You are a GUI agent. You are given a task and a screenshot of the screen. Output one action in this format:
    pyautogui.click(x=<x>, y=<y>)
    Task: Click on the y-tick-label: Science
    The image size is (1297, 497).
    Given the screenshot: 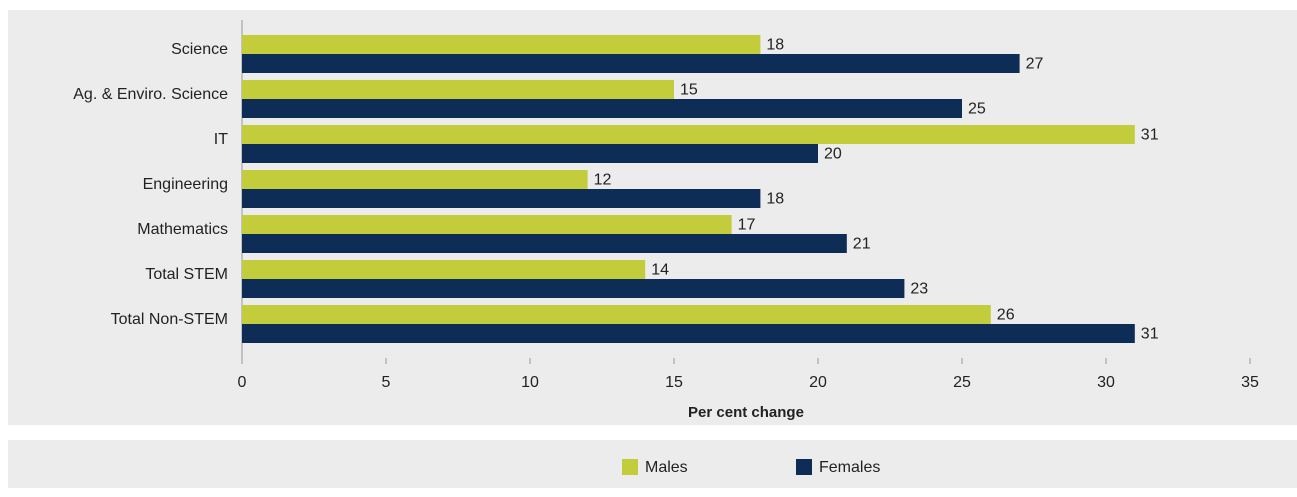 What is the action you would take?
    pyautogui.click(x=199, y=49)
    